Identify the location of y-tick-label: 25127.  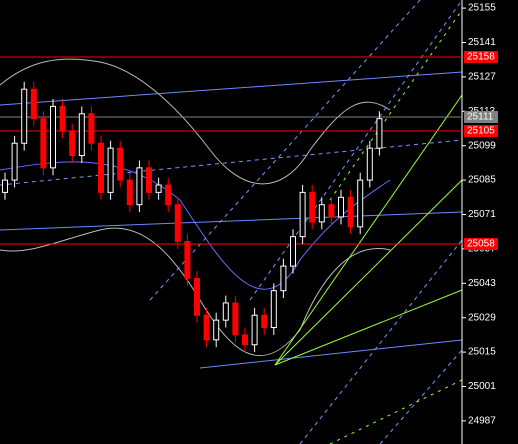
(482, 77).